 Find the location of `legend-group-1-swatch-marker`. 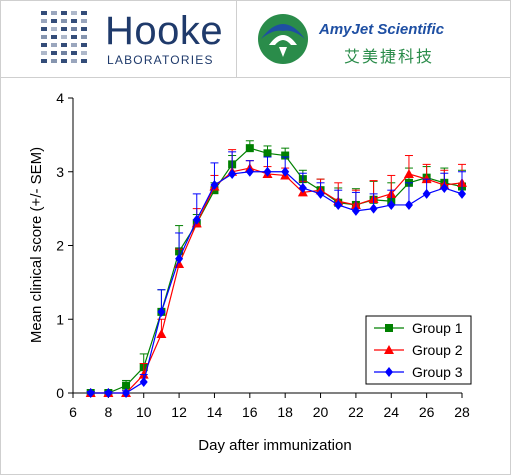

legend-group-1-swatch-marker is located at coordinates (389, 328).